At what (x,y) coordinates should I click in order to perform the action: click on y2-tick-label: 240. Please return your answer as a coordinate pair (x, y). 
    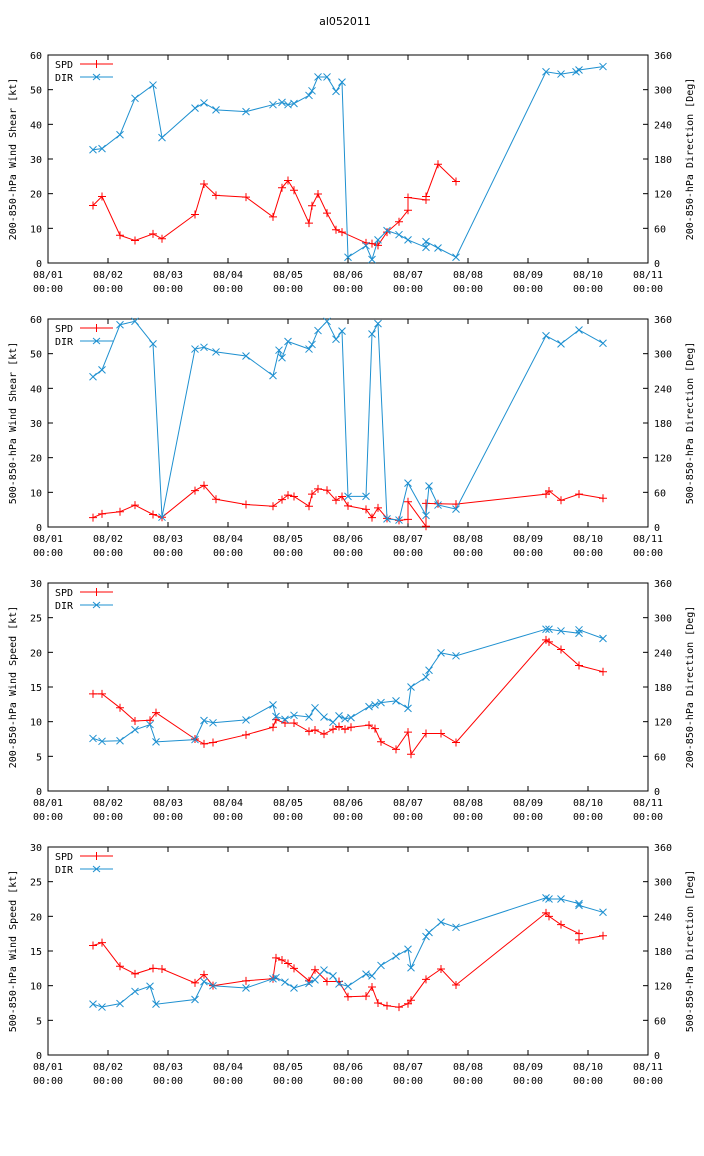
    Looking at the image, I should click on (663, 653).